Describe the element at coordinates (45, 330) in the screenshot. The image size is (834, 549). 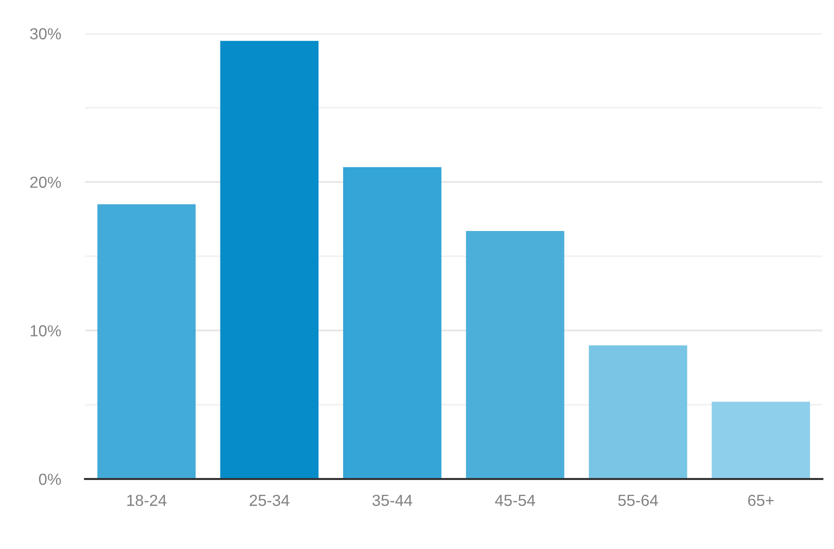
I see `y-tick-label: 10%` at that location.